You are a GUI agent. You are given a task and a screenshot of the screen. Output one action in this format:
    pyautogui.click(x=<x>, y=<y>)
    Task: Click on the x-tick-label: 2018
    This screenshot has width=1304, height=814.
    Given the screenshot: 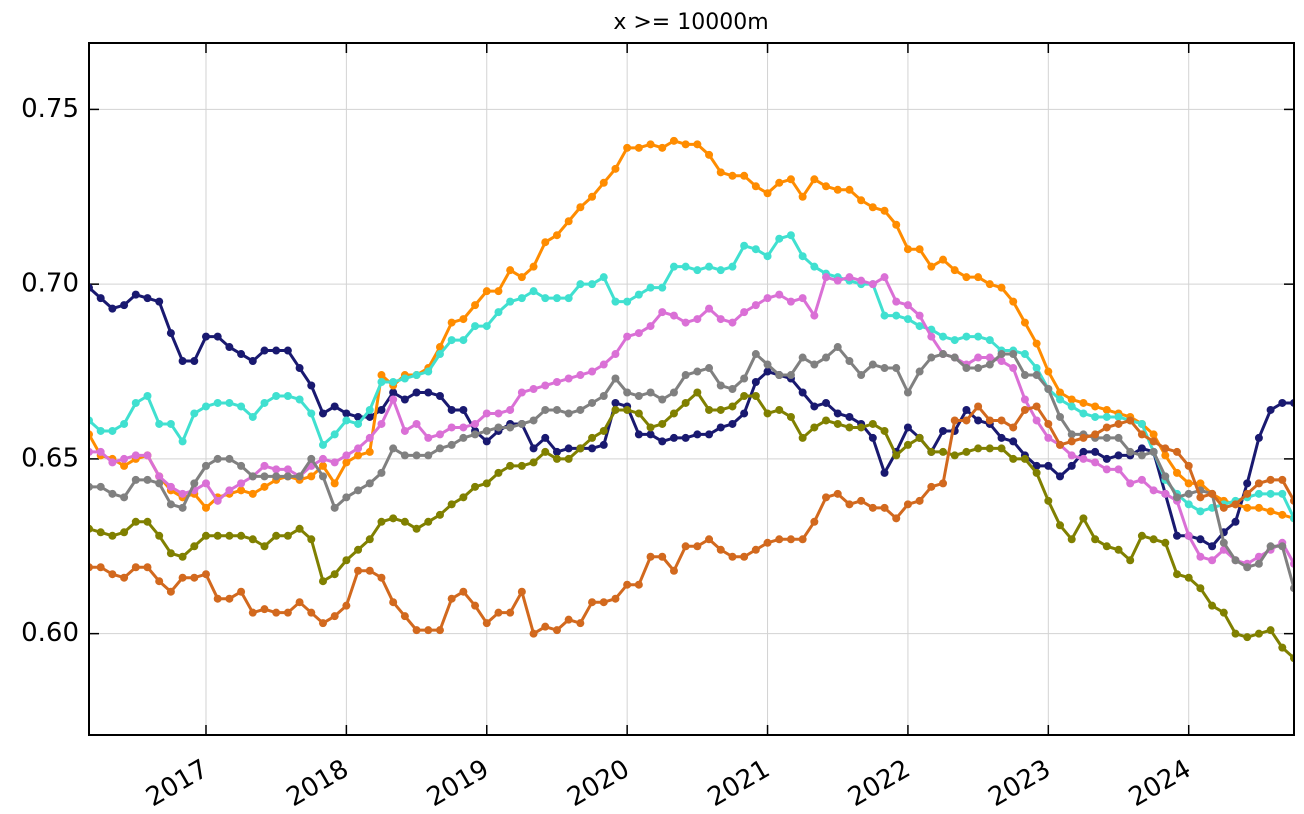 What is the action you would take?
    pyautogui.click(x=318, y=783)
    